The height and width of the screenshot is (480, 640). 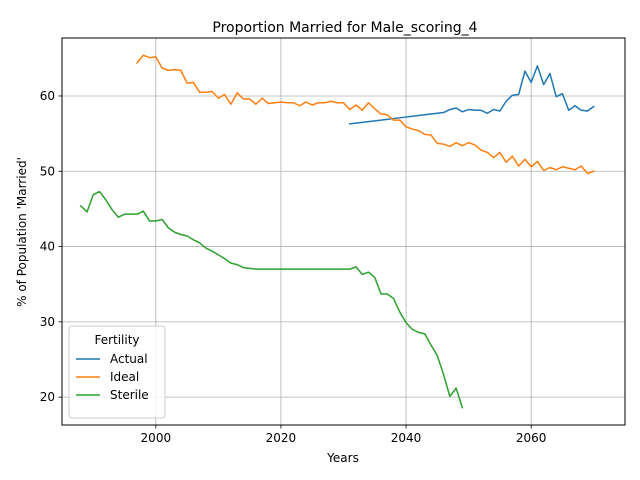 I want to click on x-tick-label: 2000, so click(x=156, y=438).